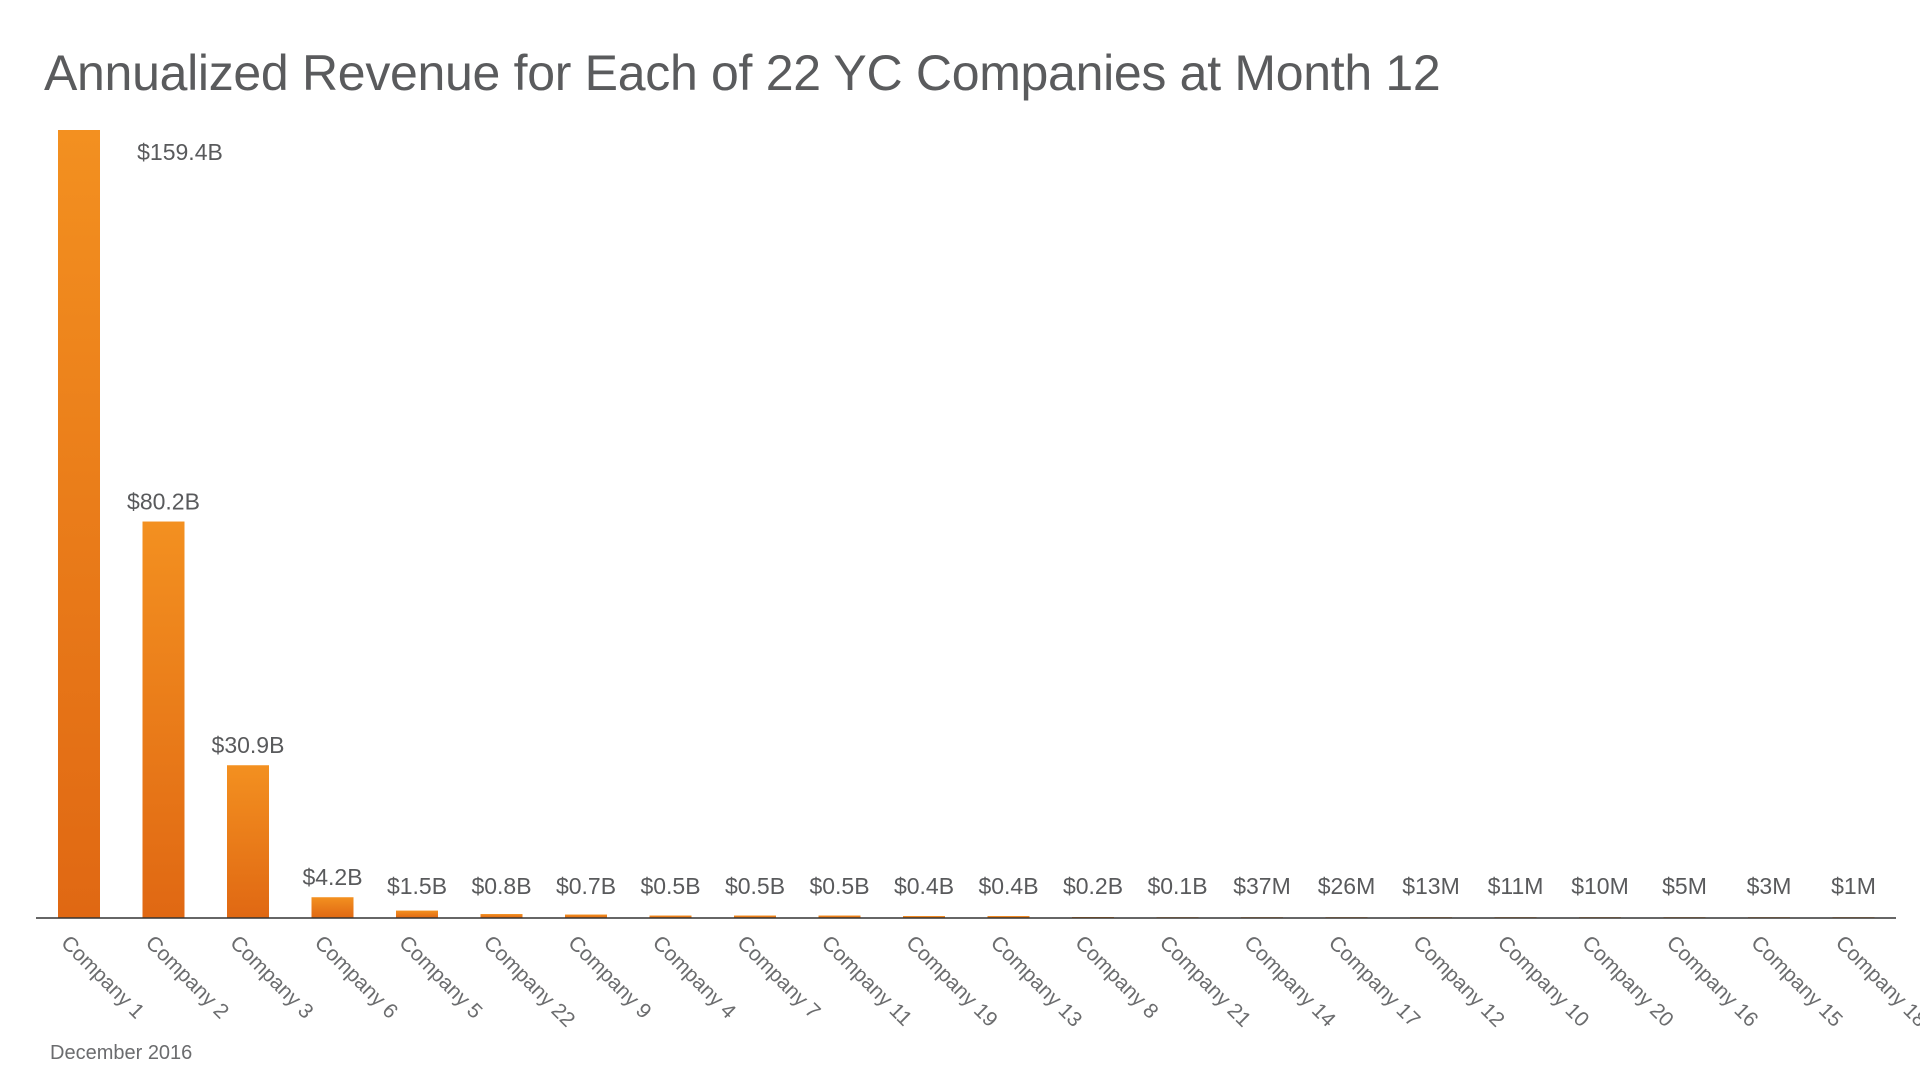 The width and height of the screenshot is (1920, 1080). Describe the element at coordinates (356, 977) in the screenshot. I see `x-tick-label: Company 6` at that location.